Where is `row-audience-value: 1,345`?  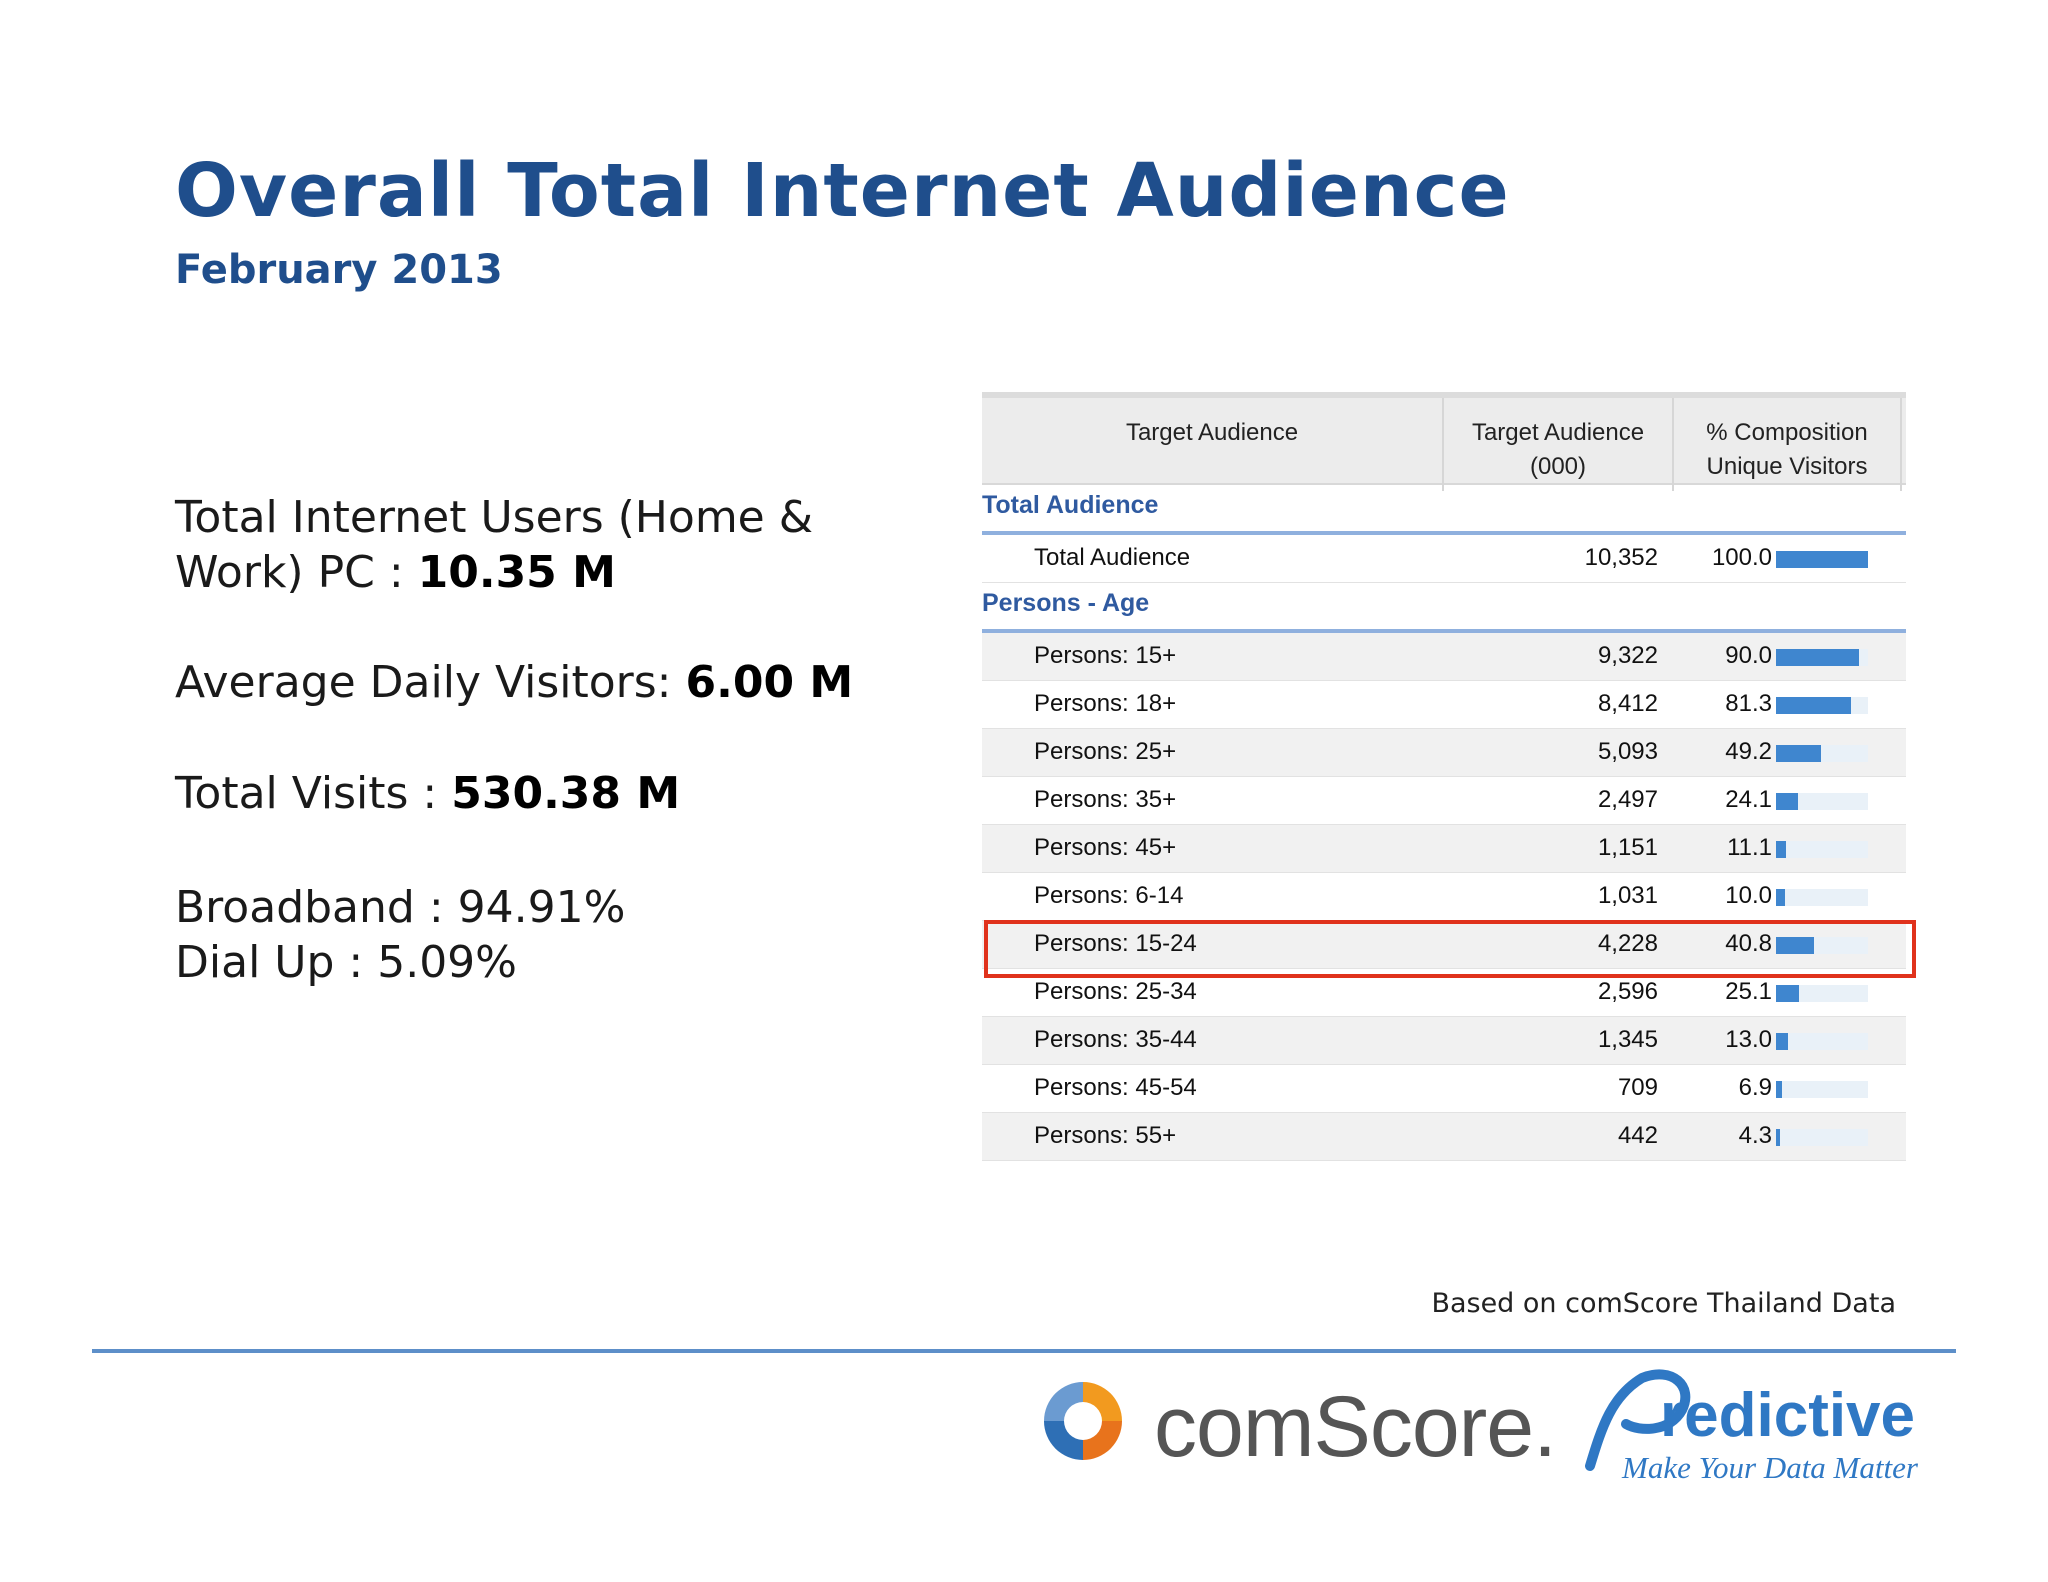
row-audience-value: 1,345 is located at coordinates (1627, 1039).